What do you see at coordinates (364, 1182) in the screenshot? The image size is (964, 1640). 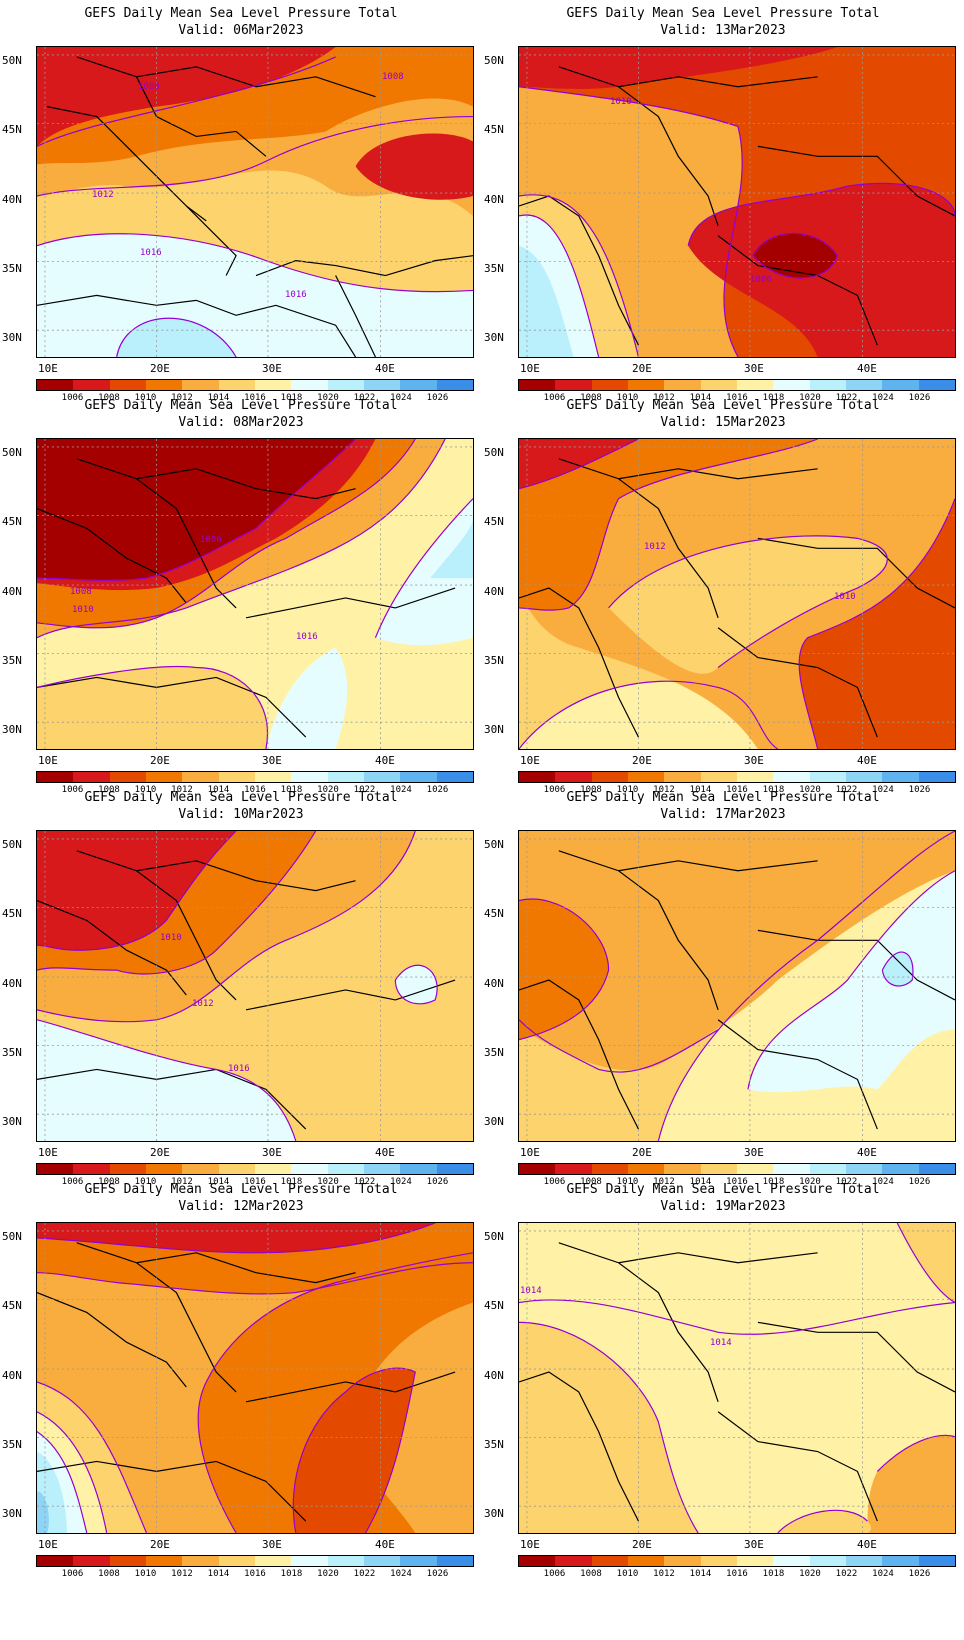 I see `colorbar-label: 1022` at bounding box center [364, 1182].